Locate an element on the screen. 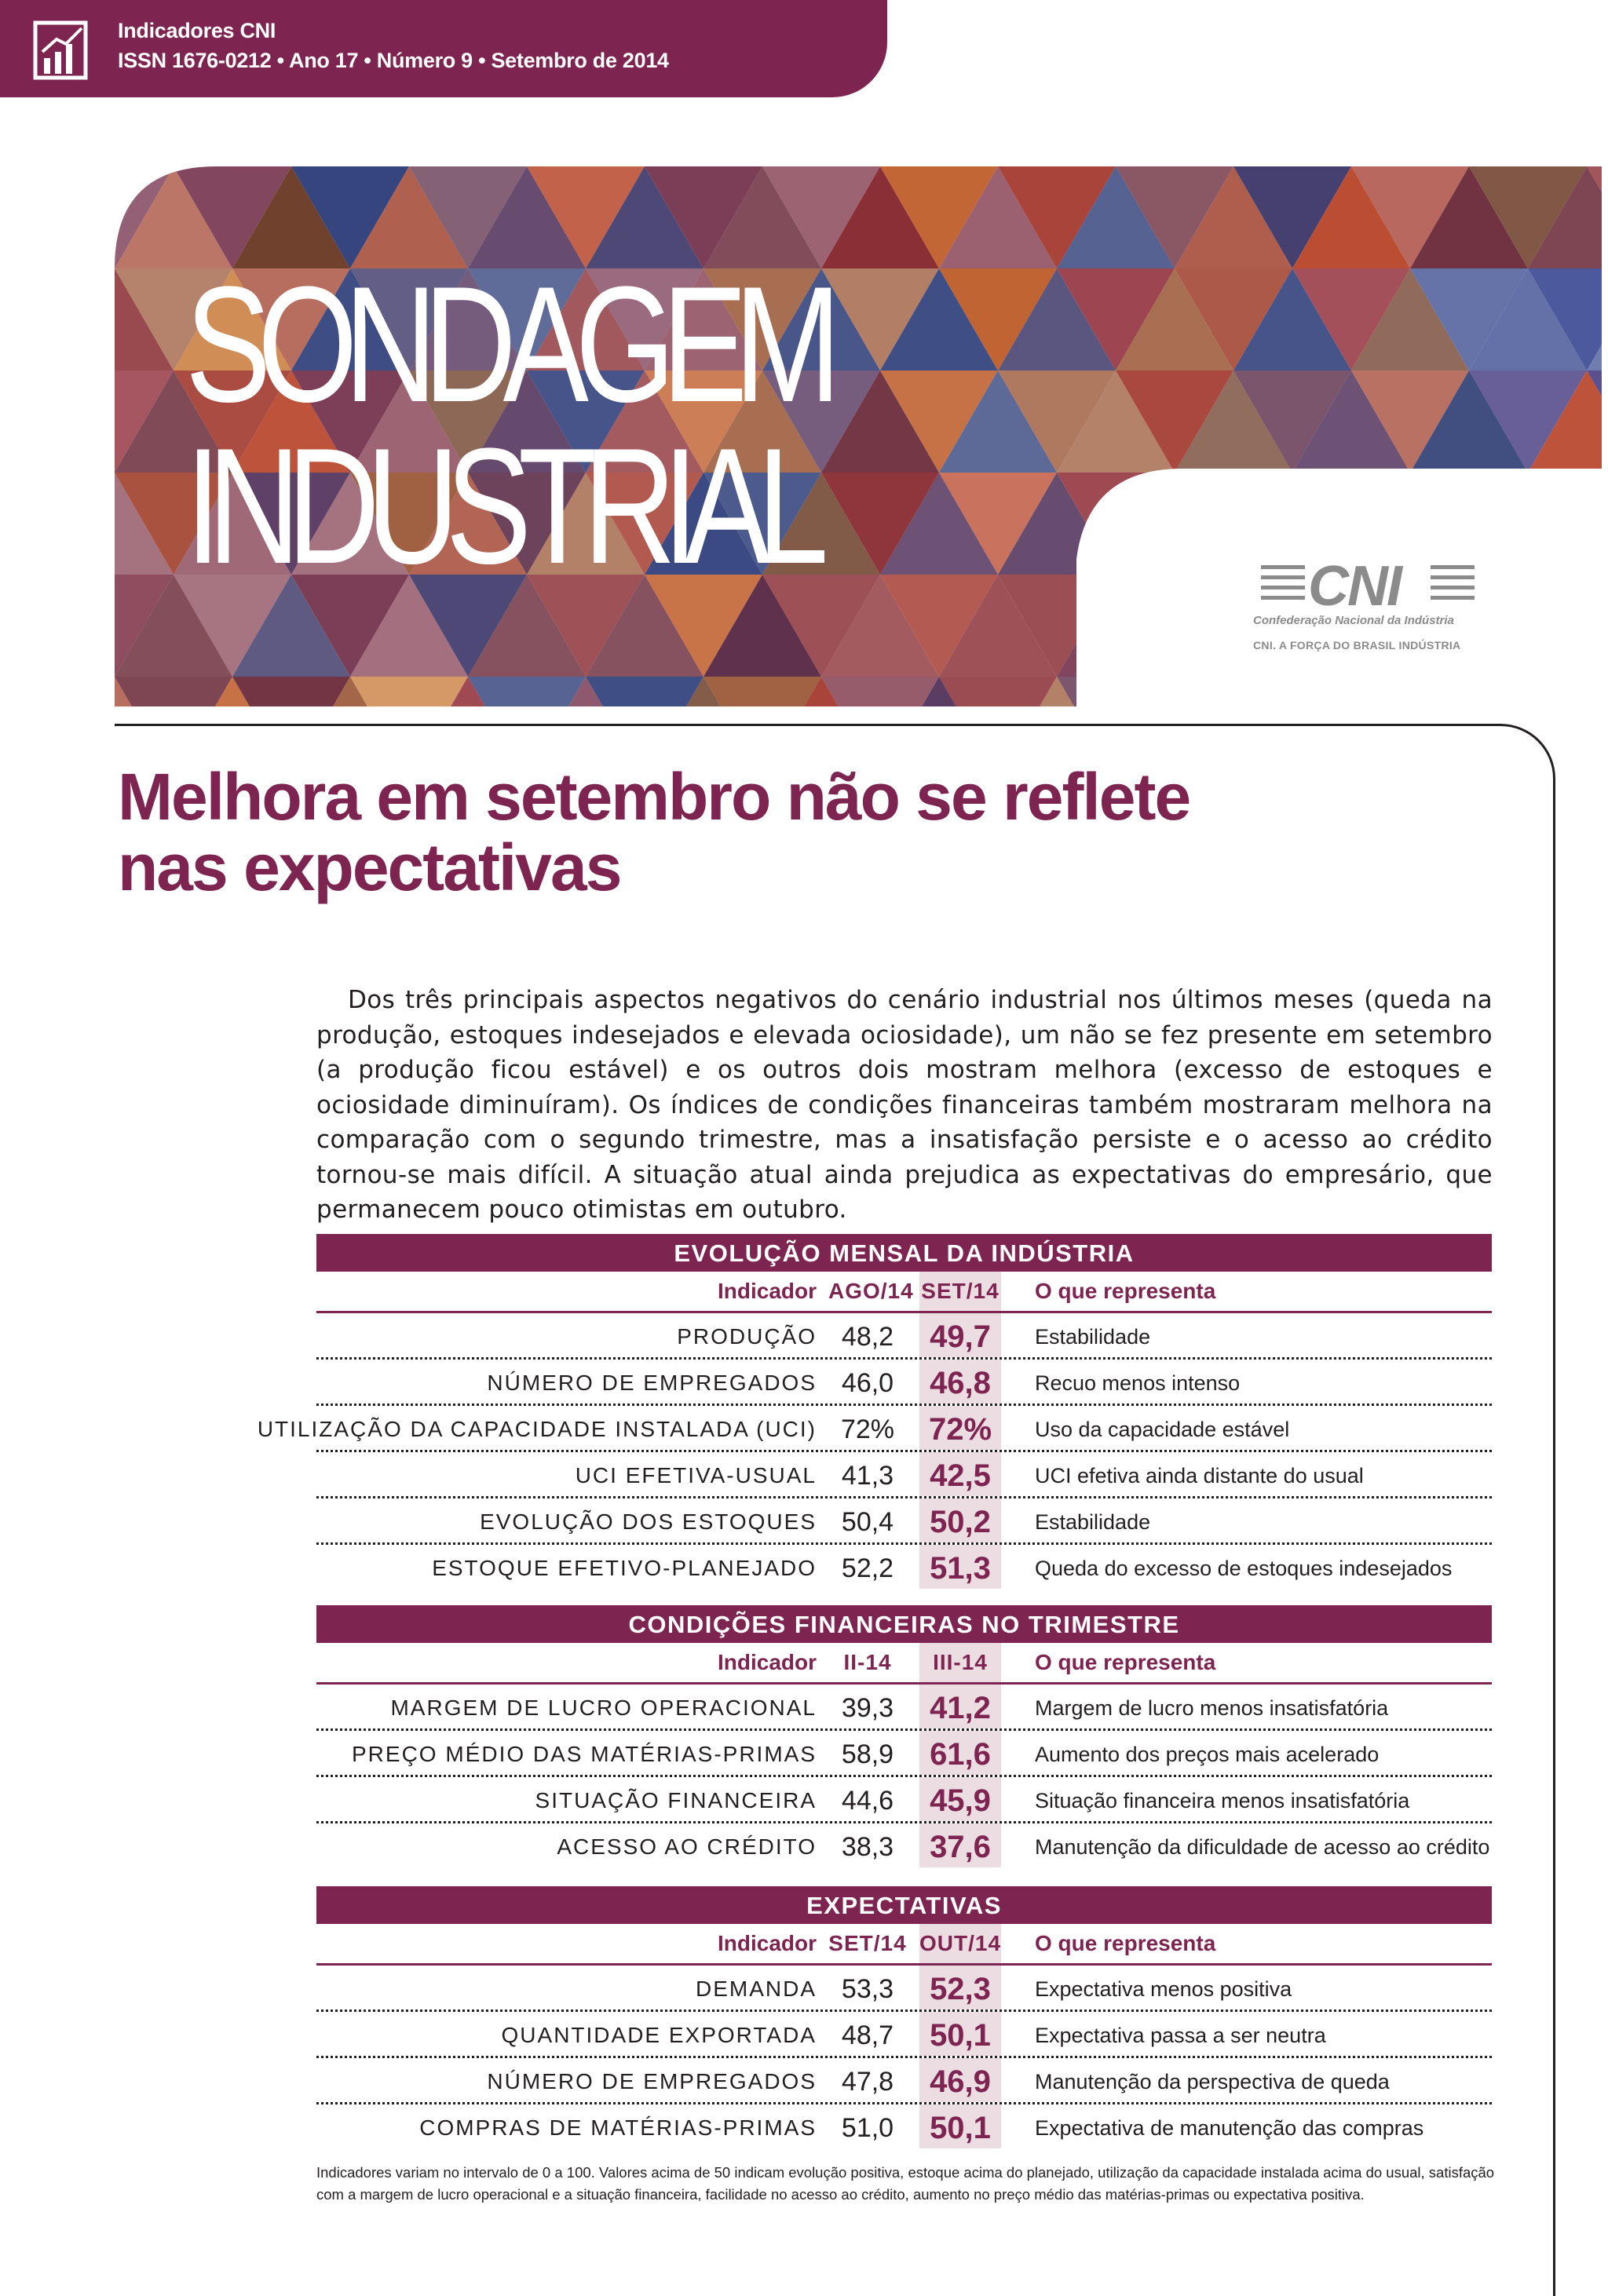 This screenshot has height=2296, width=1608. header-previous-period: SET/14 is located at coordinates (867, 1943).